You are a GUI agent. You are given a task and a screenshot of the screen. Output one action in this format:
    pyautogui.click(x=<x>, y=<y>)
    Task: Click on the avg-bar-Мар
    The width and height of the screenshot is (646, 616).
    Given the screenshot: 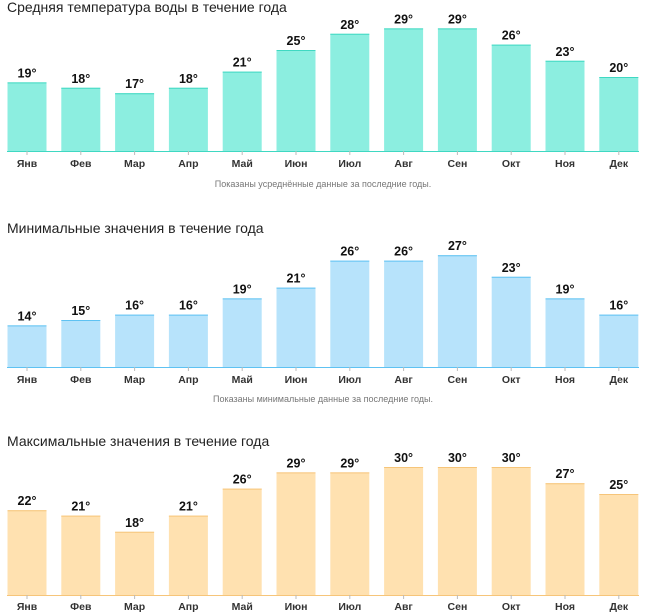 What is the action you would take?
    pyautogui.click(x=135, y=122)
    